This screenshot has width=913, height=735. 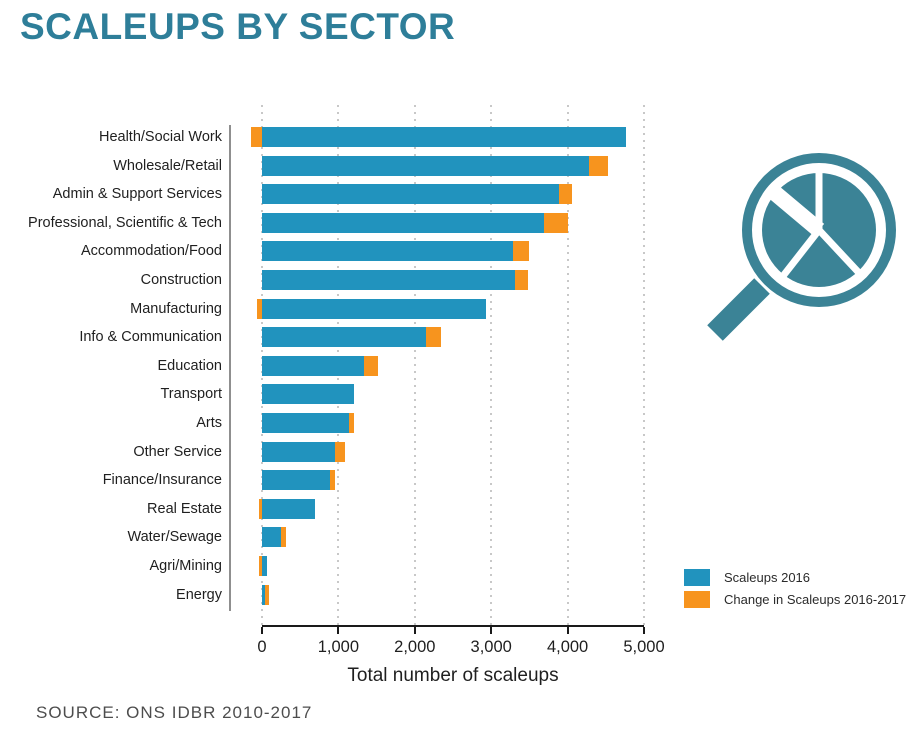 I want to click on magnifier-ring, so click(x=819, y=230).